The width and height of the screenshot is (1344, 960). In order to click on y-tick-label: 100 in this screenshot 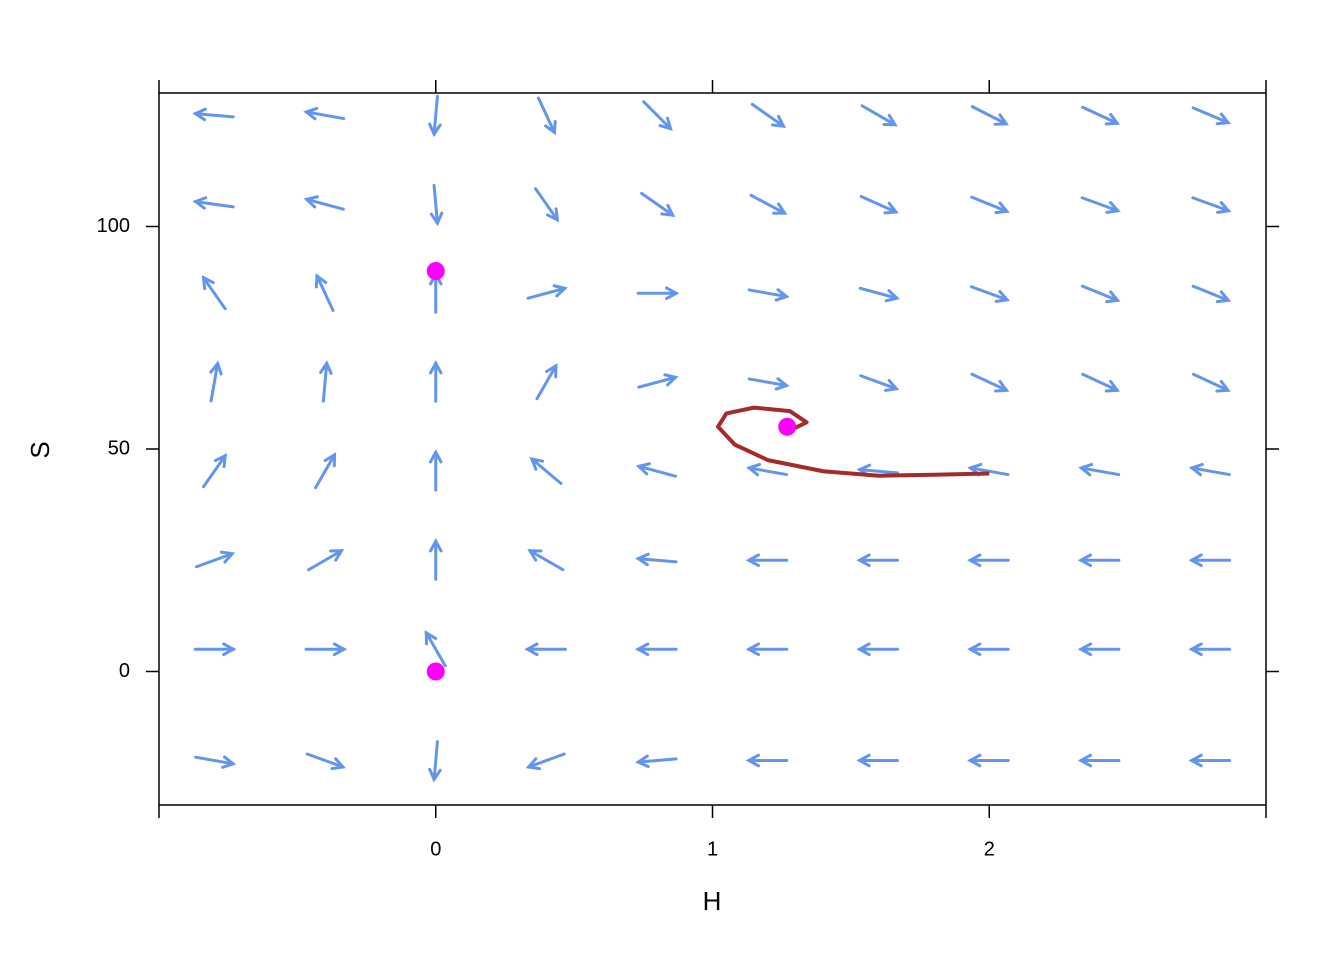, I will do `click(113, 226)`.